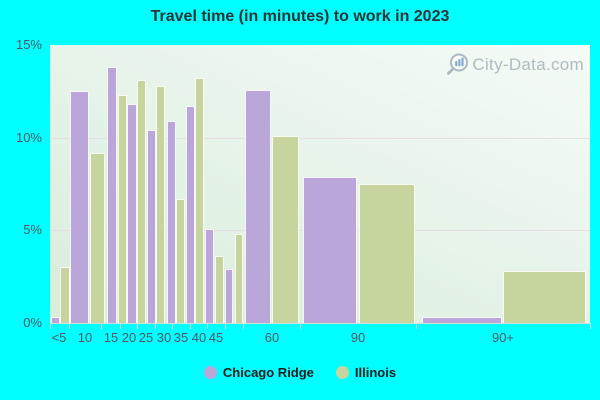  What do you see at coordinates (300, 16) in the screenshot?
I see `page-title: Travel time (in minutes) to work in 2023` at bounding box center [300, 16].